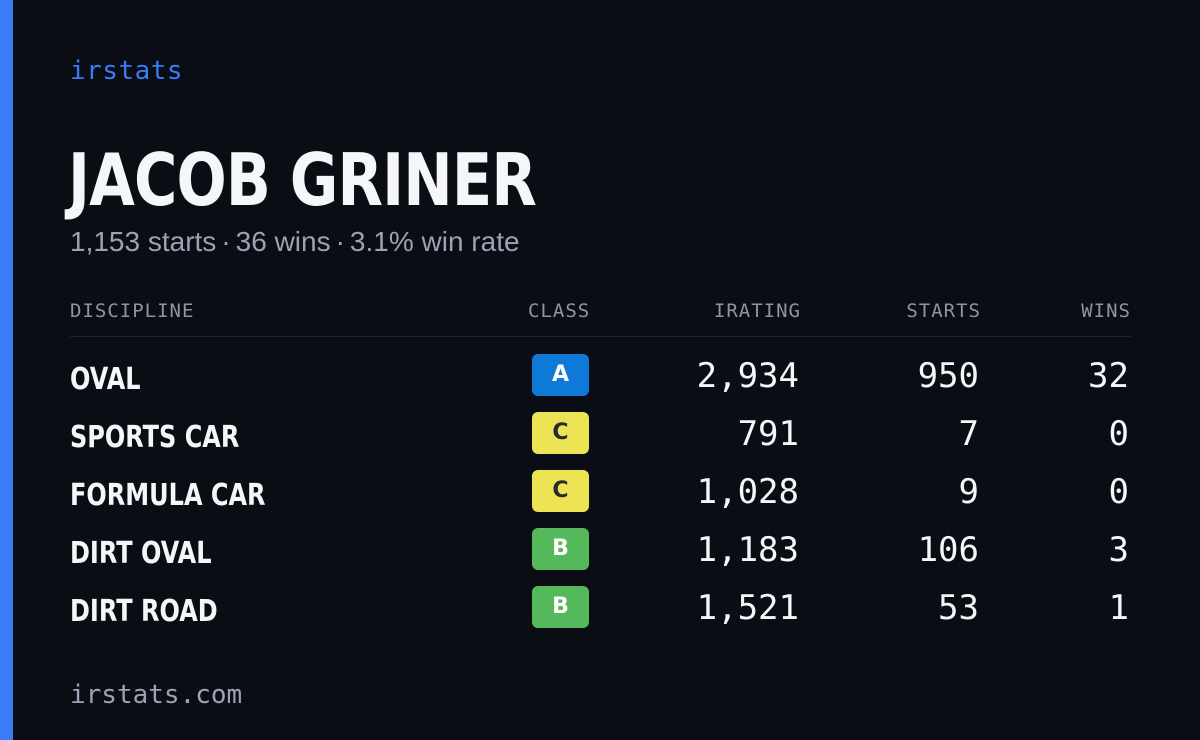  I want to click on discipline-name: FORMULA CAR, so click(168, 495).